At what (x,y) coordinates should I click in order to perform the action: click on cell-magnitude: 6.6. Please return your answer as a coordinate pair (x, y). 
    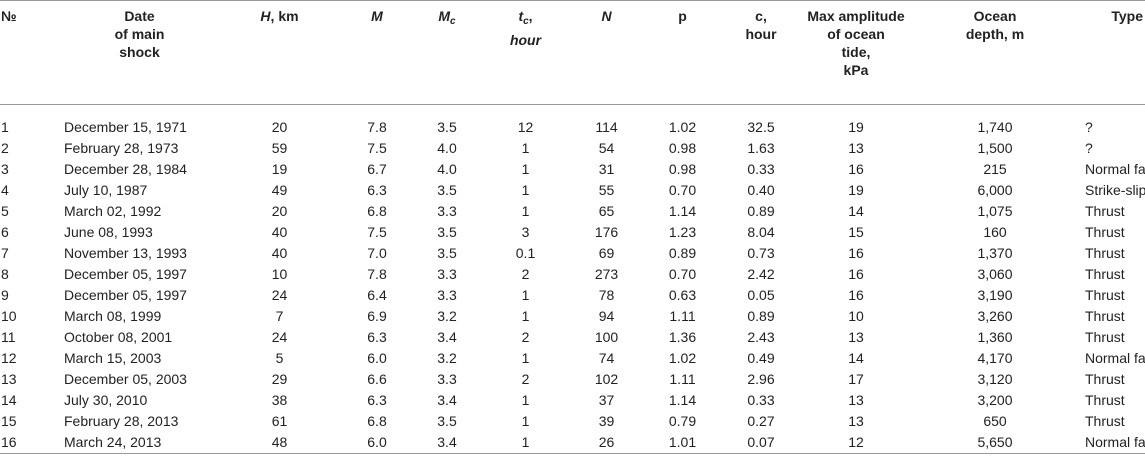
    Looking at the image, I should click on (377, 379).